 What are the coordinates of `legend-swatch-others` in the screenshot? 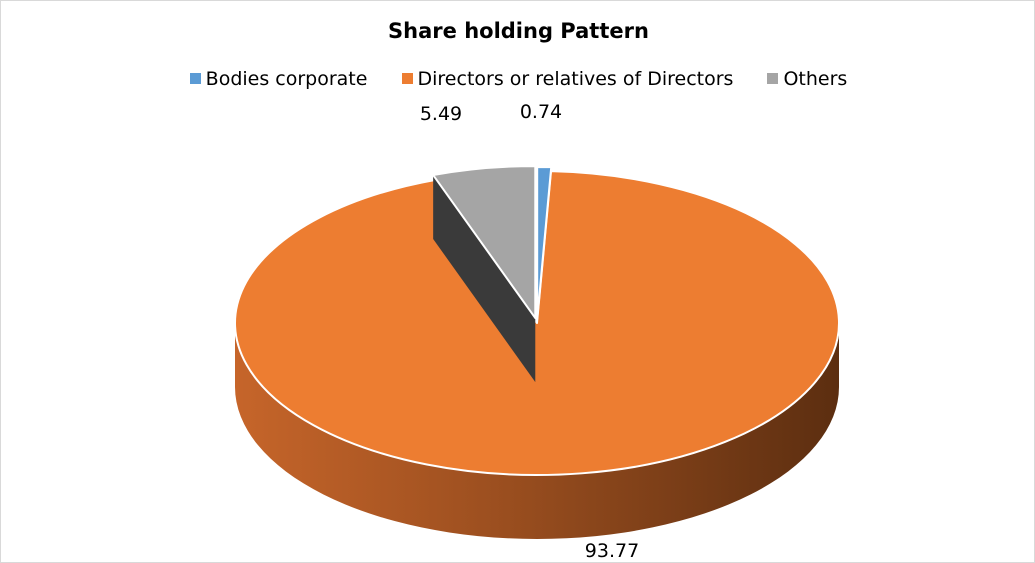 It's located at (773, 78).